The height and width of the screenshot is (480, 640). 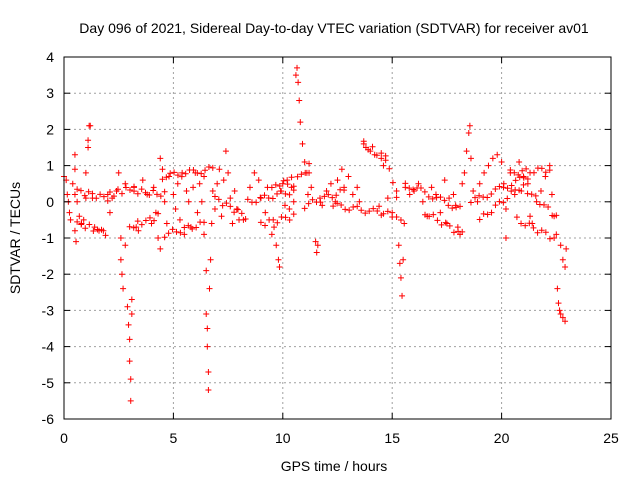 I want to click on y-tick-label: 2, so click(x=50, y=129).